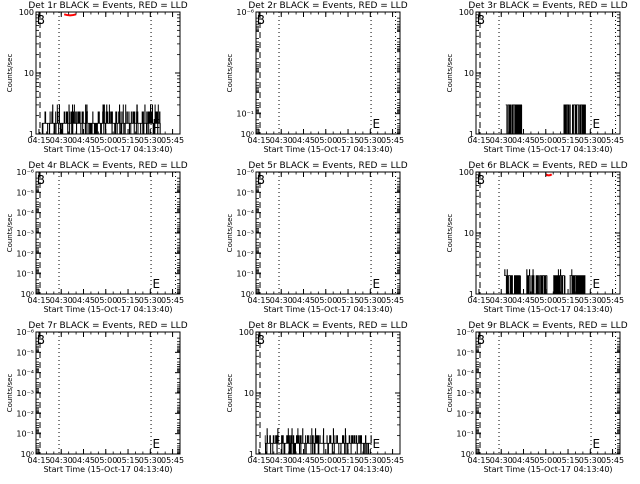 This screenshot has height=484, width=640. What do you see at coordinates (107, 326) in the screenshot?
I see `panel-title: Det 7r BLACK = Events, RED = LLD` at bounding box center [107, 326].